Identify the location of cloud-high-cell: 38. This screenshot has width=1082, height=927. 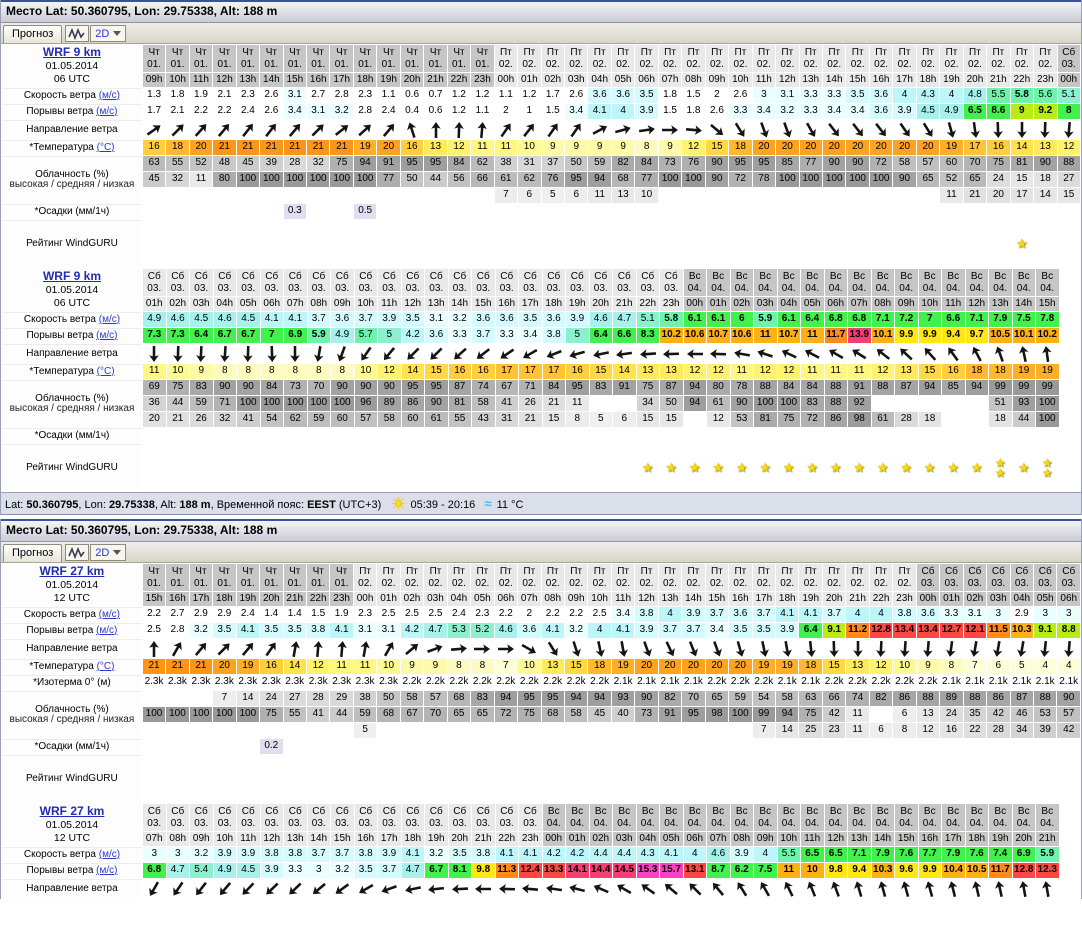
(365, 698).